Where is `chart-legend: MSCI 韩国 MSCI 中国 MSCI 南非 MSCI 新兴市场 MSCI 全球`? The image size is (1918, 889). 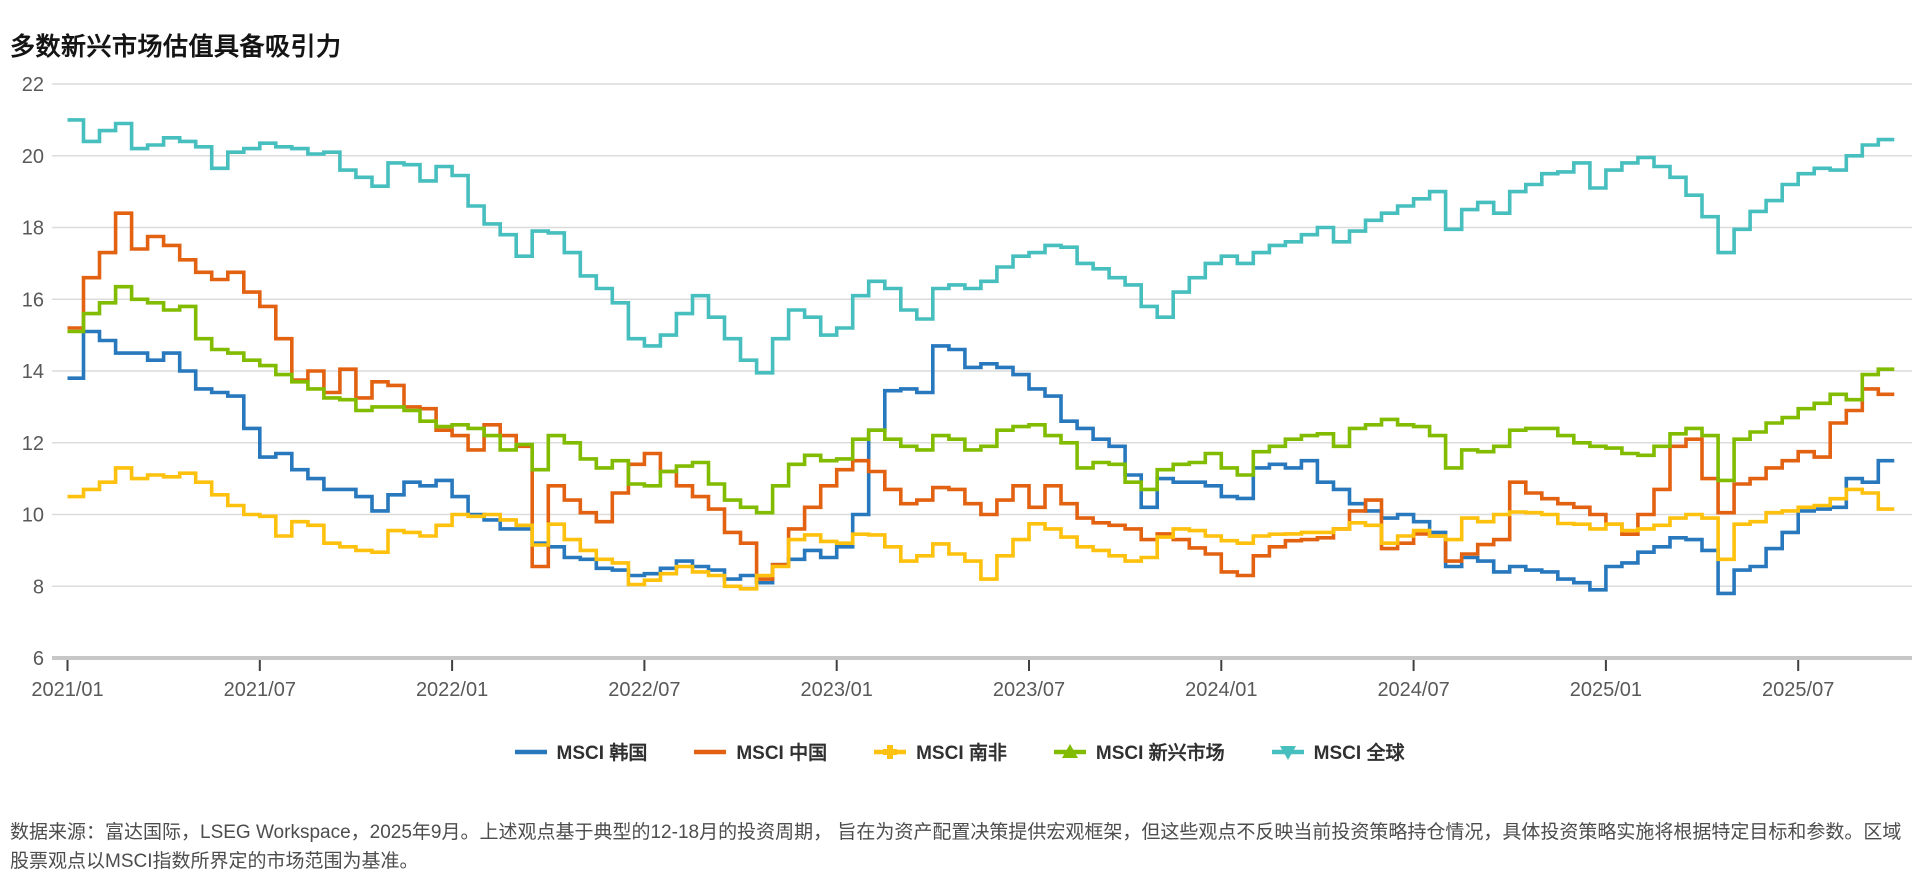 chart-legend: MSCI 韩国 MSCI 中国 MSCI 南非 MSCI 新兴市场 MSCI 全球 is located at coordinates (959, 751).